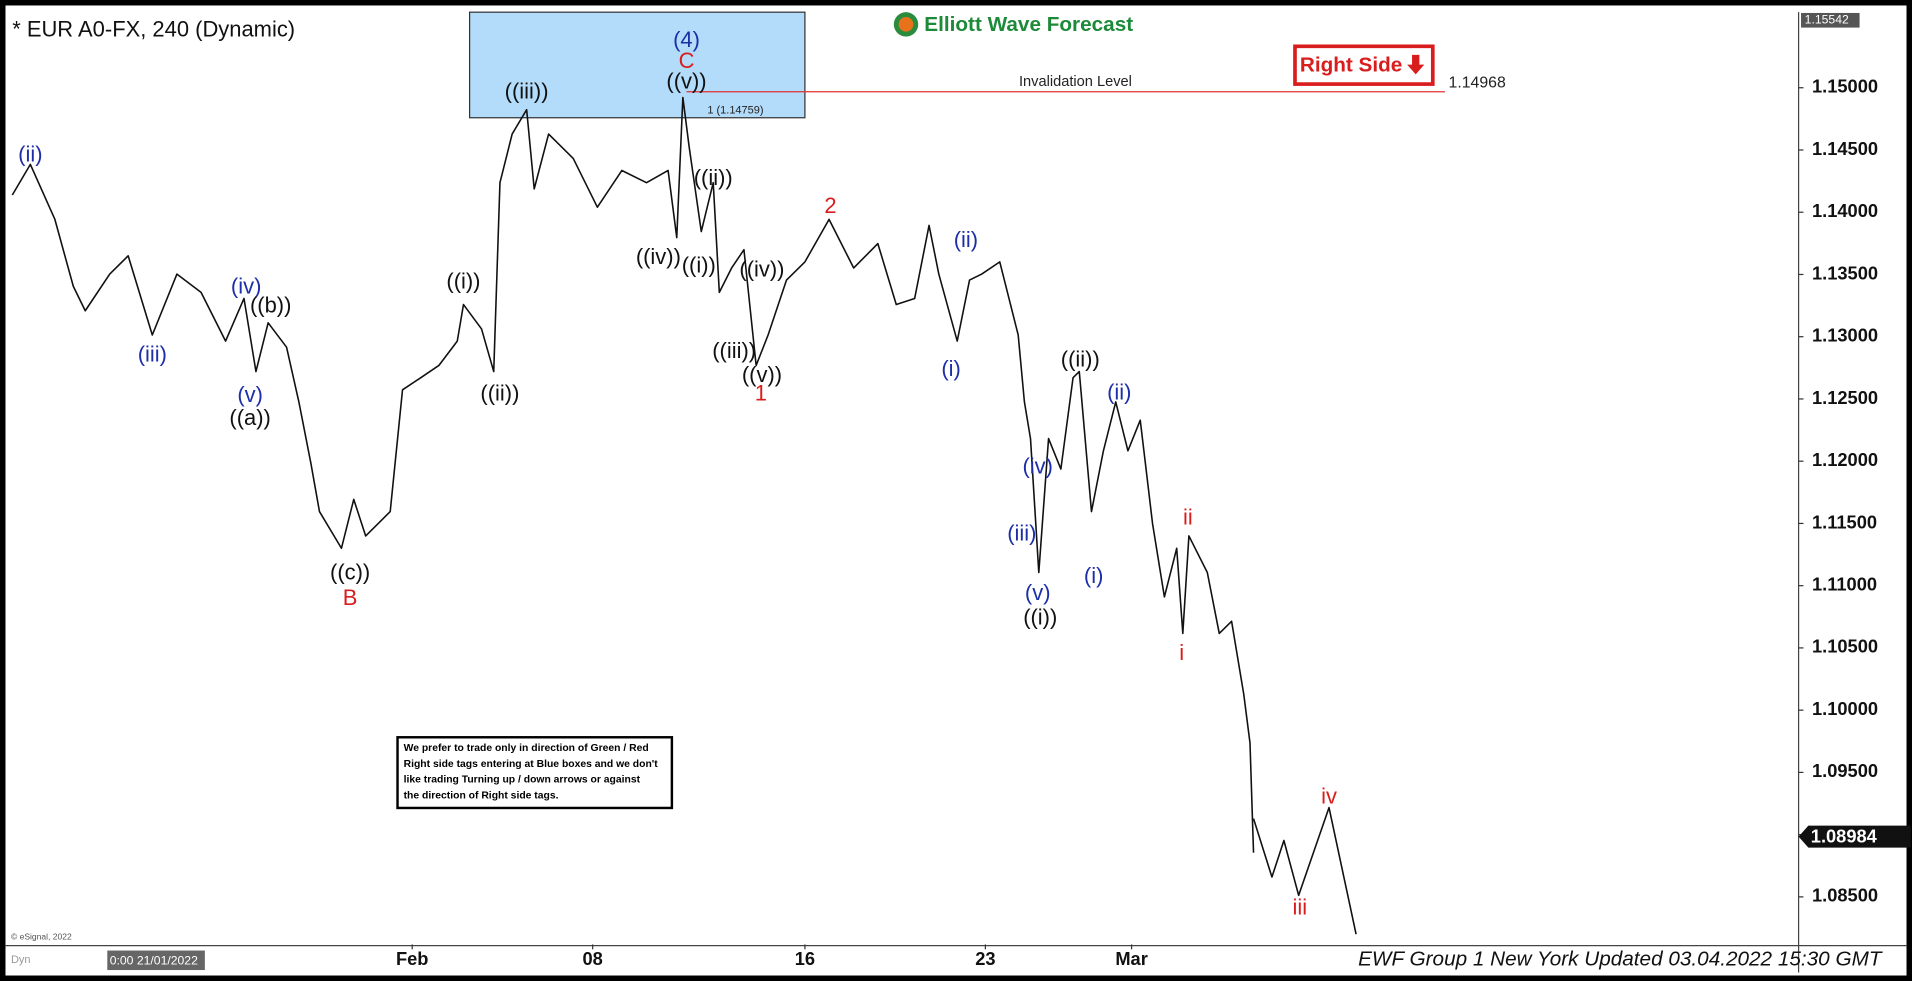  I want to click on x-tick-label: 23, so click(985, 958).